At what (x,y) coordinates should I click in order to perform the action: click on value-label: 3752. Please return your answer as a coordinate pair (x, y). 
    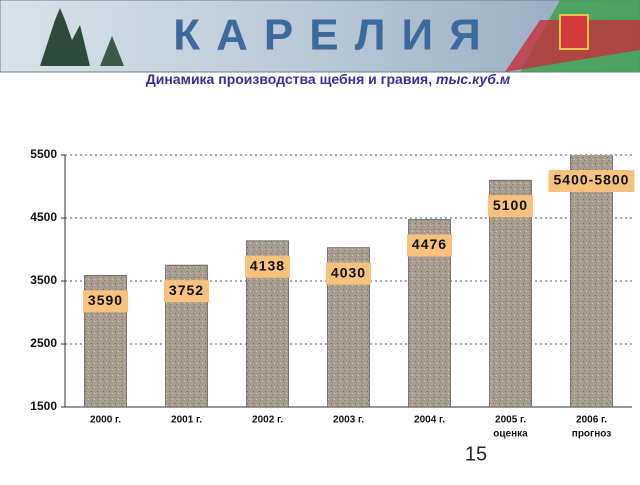
    Looking at the image, I should click on (186, 290).